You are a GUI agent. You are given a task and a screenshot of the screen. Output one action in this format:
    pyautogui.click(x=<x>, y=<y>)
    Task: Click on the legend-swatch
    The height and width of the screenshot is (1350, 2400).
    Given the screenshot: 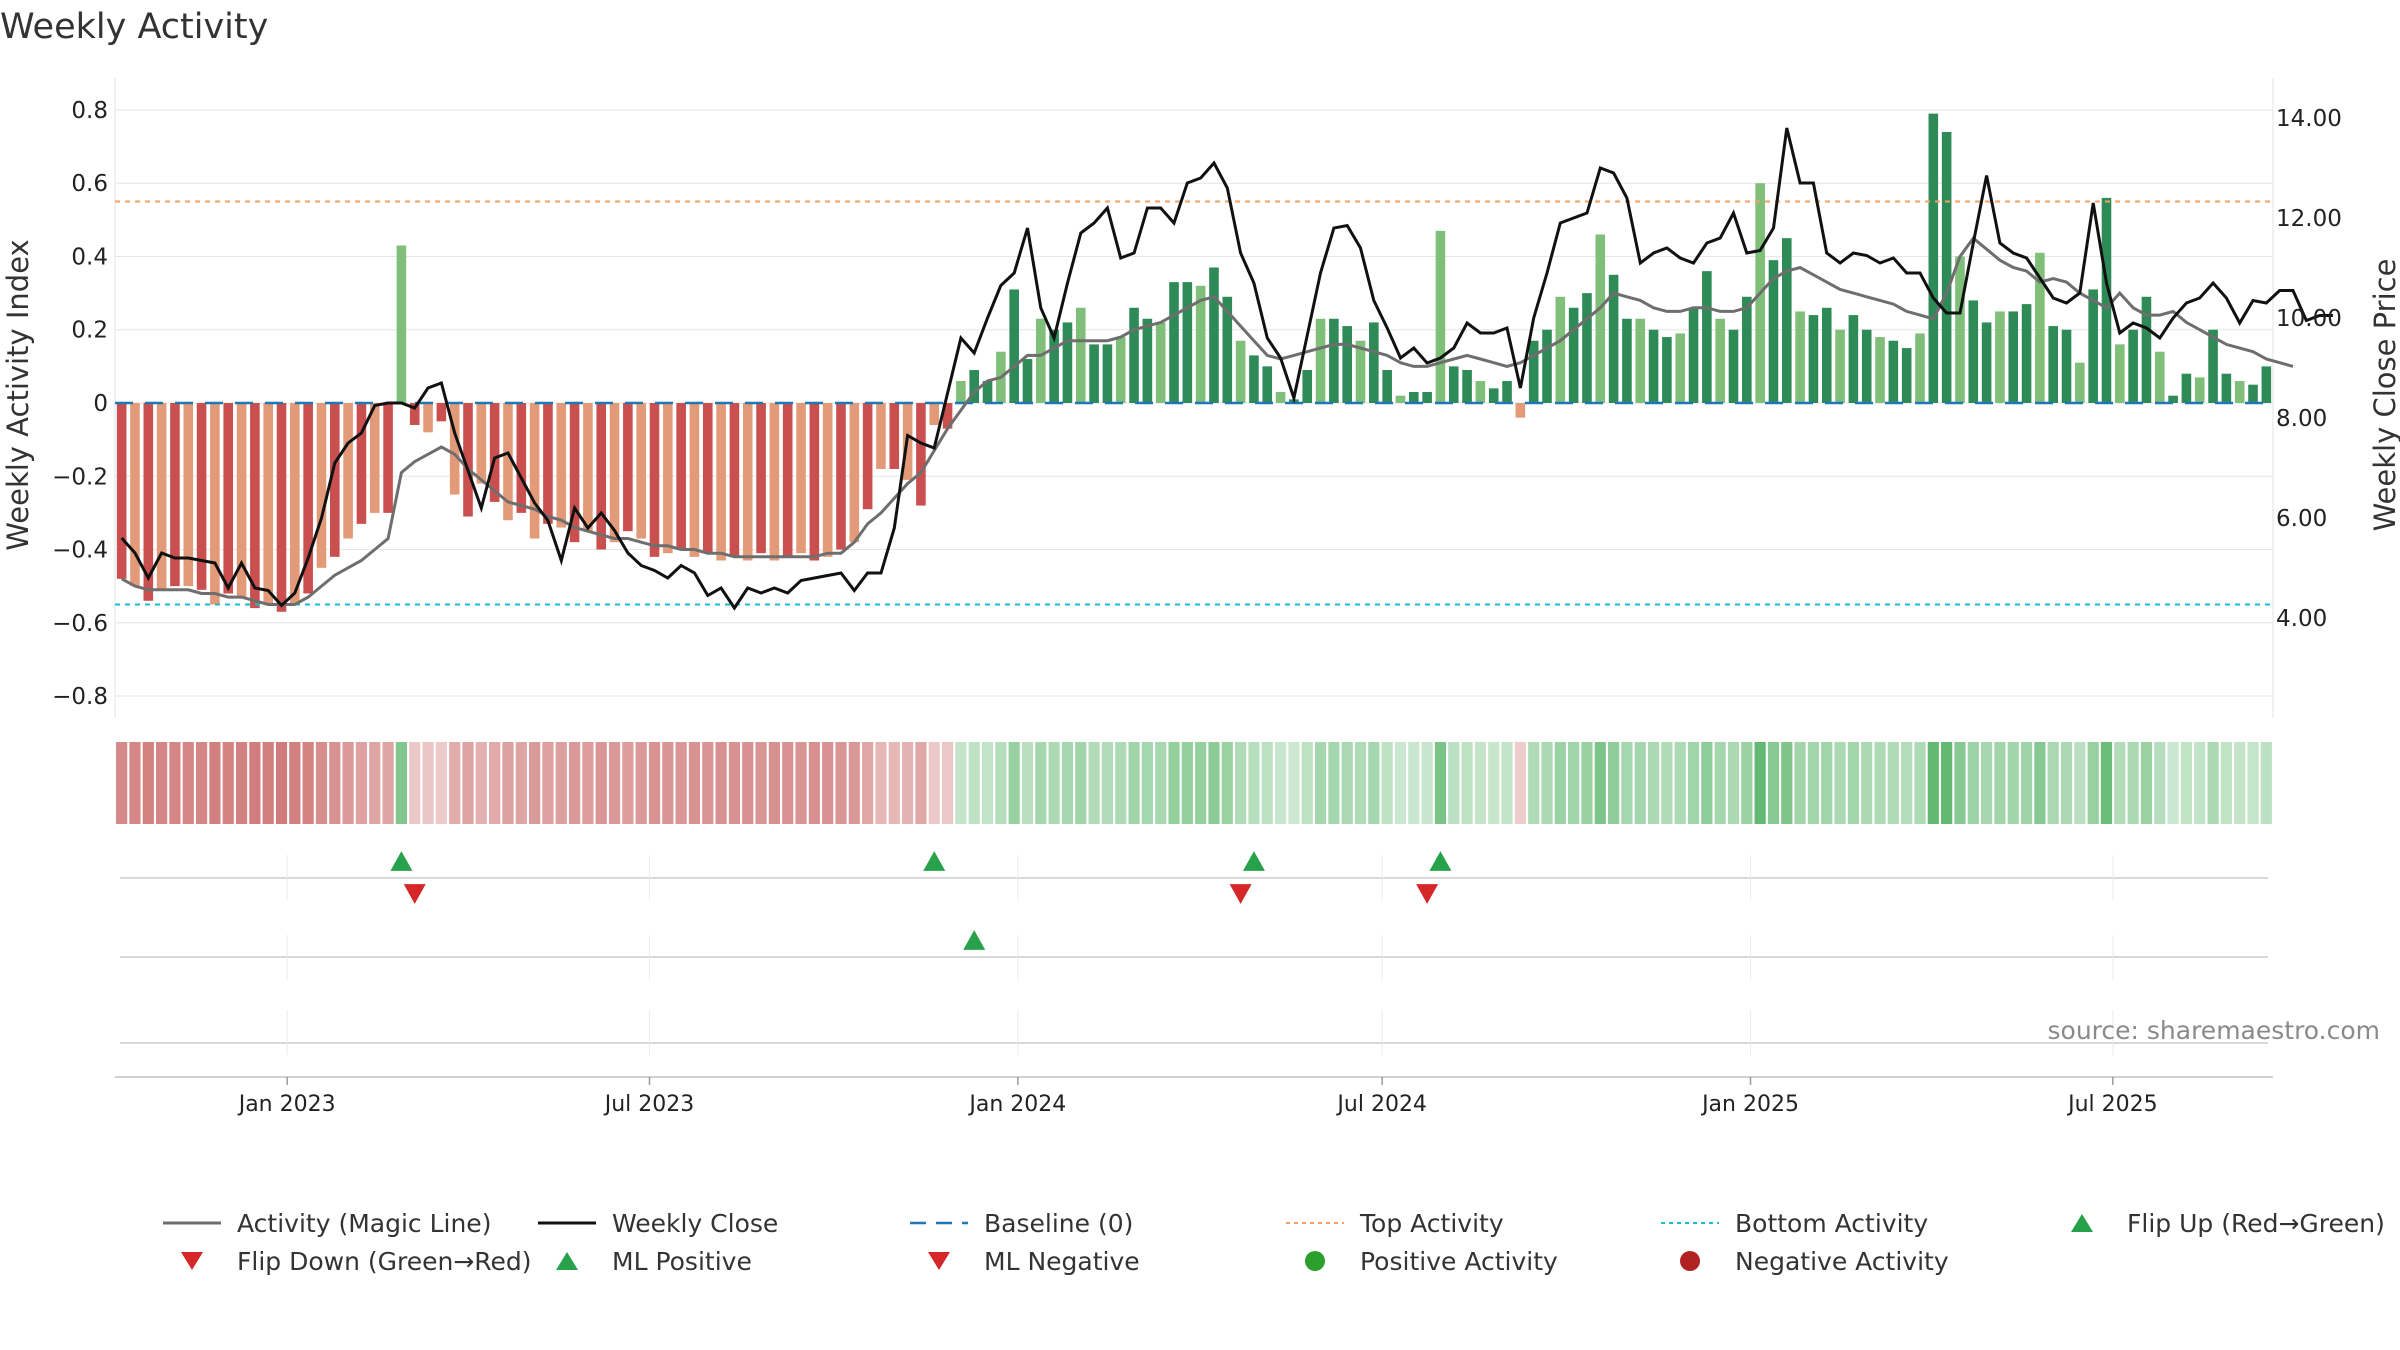 What is the action you would take?
    pyautogui.click(x=567, y=1261)
    